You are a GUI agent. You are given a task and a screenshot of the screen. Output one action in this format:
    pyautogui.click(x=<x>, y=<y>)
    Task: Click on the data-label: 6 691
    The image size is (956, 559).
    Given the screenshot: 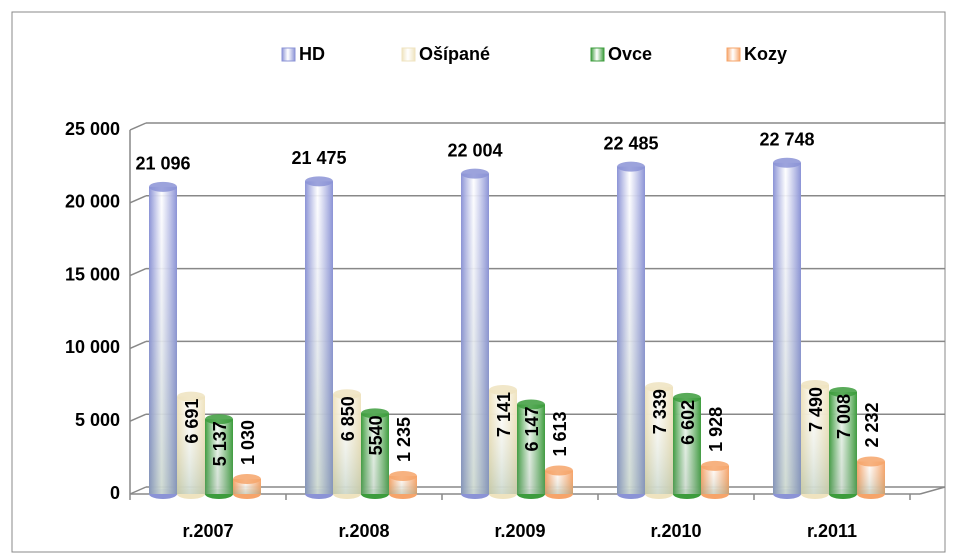 What is the action you would take?
    pyautogui.click(x=192, y=421)
    